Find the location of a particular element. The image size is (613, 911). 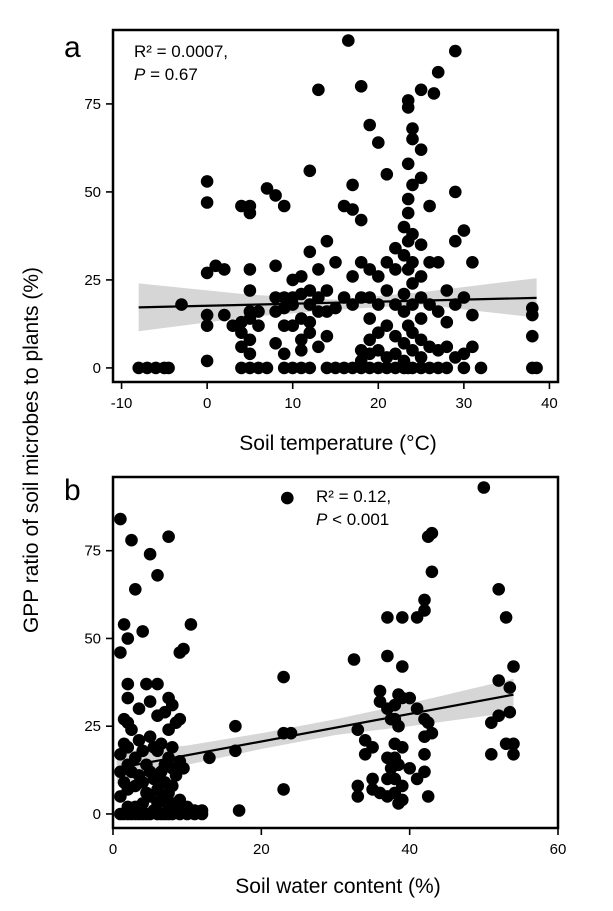

x-tick-label: -10 is located at coordinates (122, 403).